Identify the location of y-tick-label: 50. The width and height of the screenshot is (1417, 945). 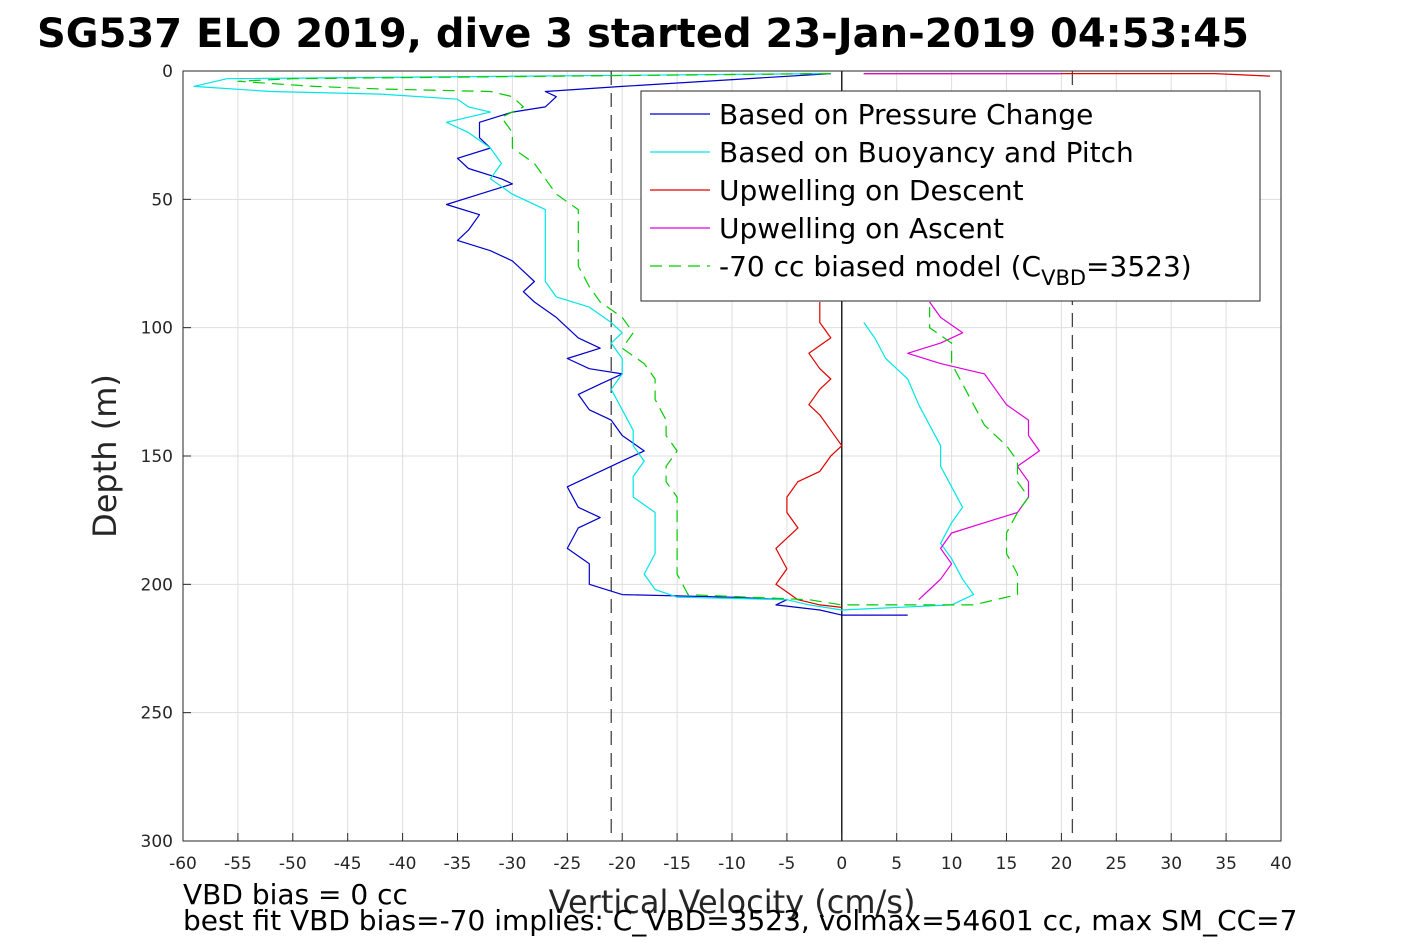
(162, 200).